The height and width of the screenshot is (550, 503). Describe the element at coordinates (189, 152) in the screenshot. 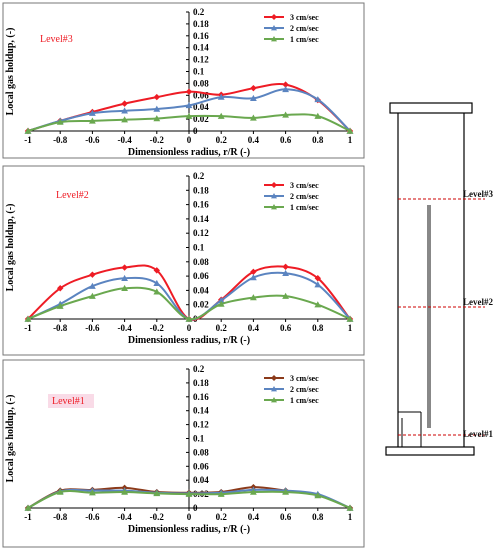

I see `chart-1-x-axis-label: Dimensionless radius, r/R (-)` at that location.